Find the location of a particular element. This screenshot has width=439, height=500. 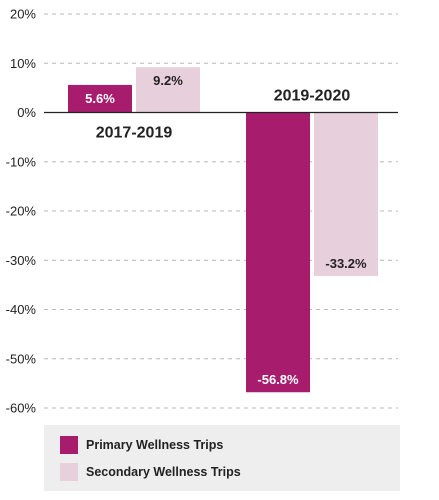

y-tick-label: -20% is located at coordinates (21, 211).